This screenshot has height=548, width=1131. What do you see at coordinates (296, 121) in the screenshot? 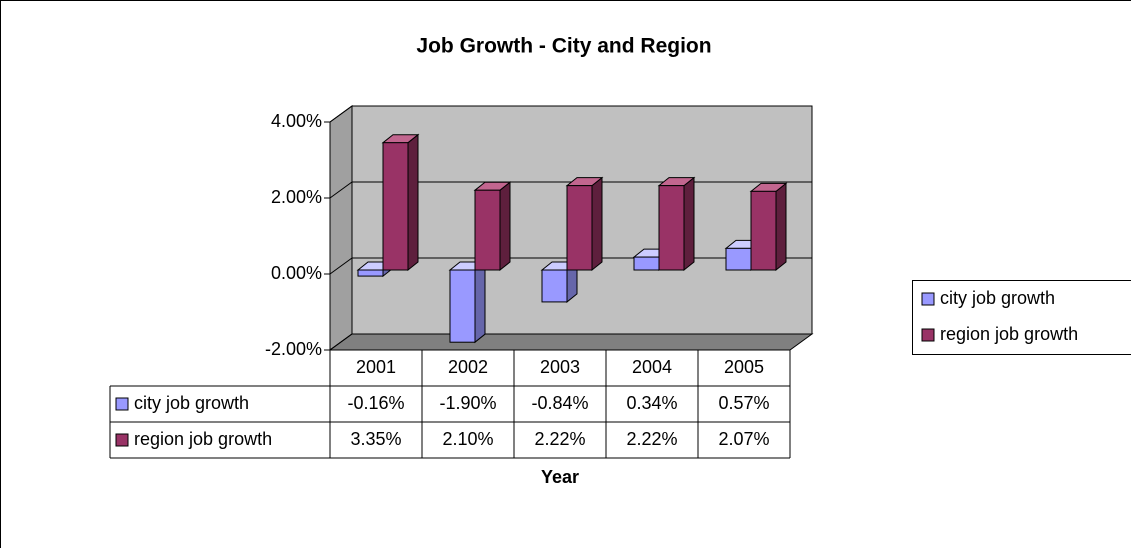
I see `y-tick-label: 4.00%` at bounding box center [296, 121].